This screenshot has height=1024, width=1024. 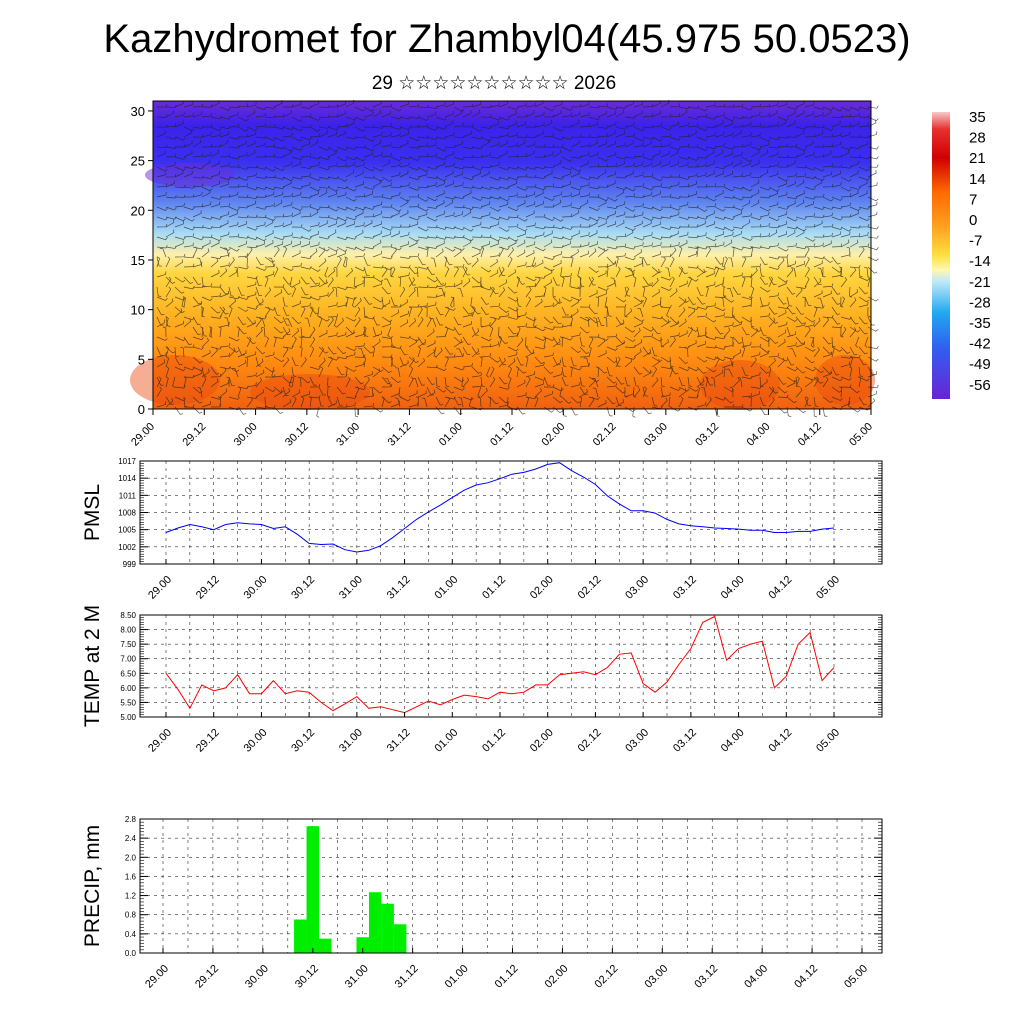 What do you see at coordinates (980, 261) in the screenshot?
I see `colorbar-label: -14` at bounding box center [980, 261].